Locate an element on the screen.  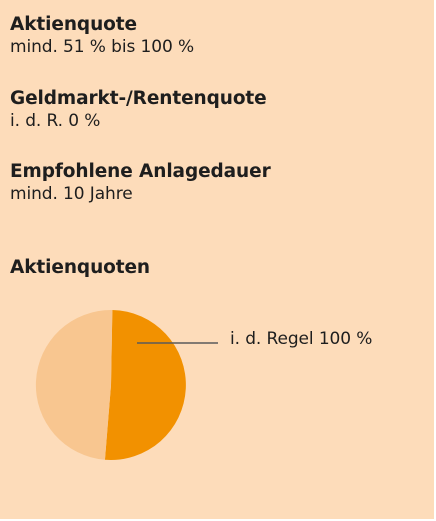
equity-ratio-section: Aktienquote mind. 51 % bis 100 % is located at coordinates (102, 36).